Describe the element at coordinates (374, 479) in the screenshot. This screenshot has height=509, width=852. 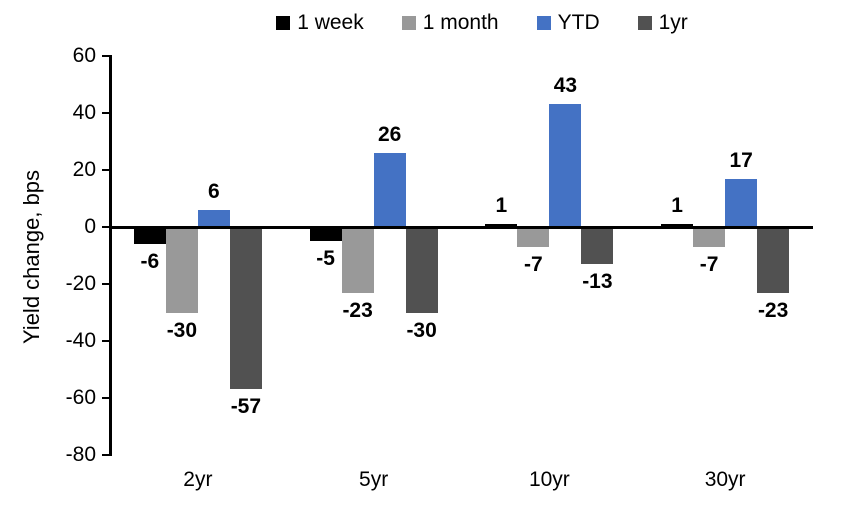
I see `x-category-label: 5yr` at that location.